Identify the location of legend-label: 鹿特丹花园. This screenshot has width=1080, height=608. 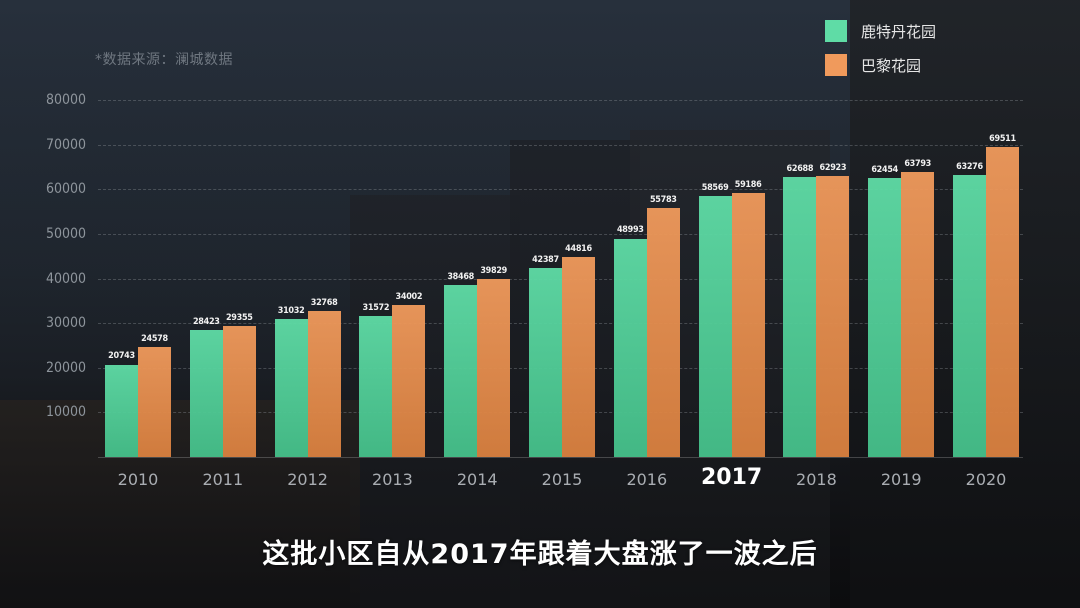
(899, 31).